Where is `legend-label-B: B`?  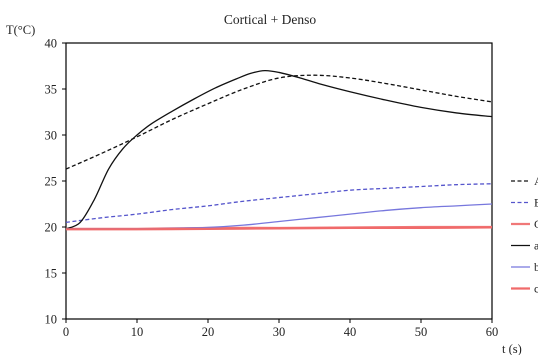
legend-label-B: B is located at coordinates (536, 203).